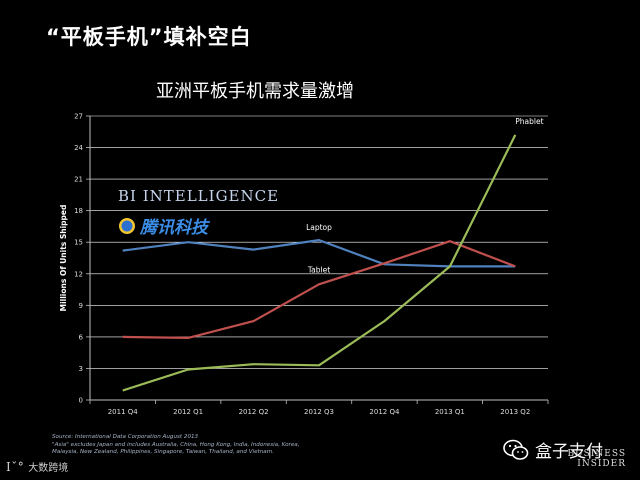  What do you see at coordinates (78, 180) in the screenshot?
I see `y-tick-label: 21` at bounding box center [78, 180].